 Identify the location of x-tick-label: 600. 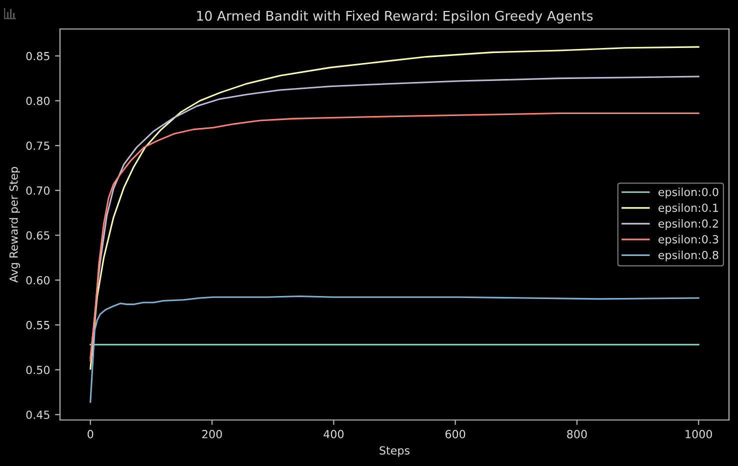
(455, 434).